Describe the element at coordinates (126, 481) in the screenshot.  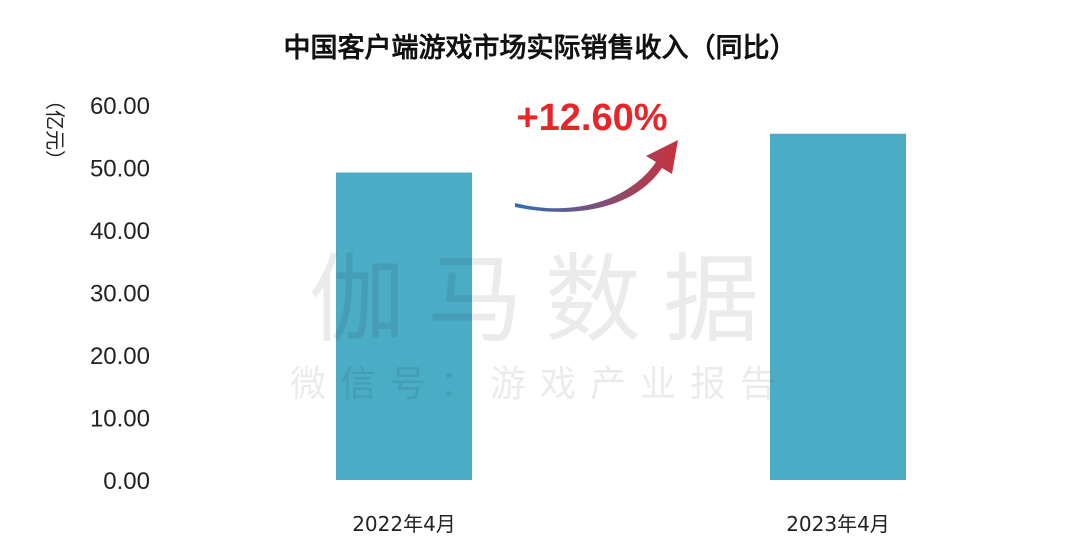
I see `y-tick-label: 0.00` at that location.